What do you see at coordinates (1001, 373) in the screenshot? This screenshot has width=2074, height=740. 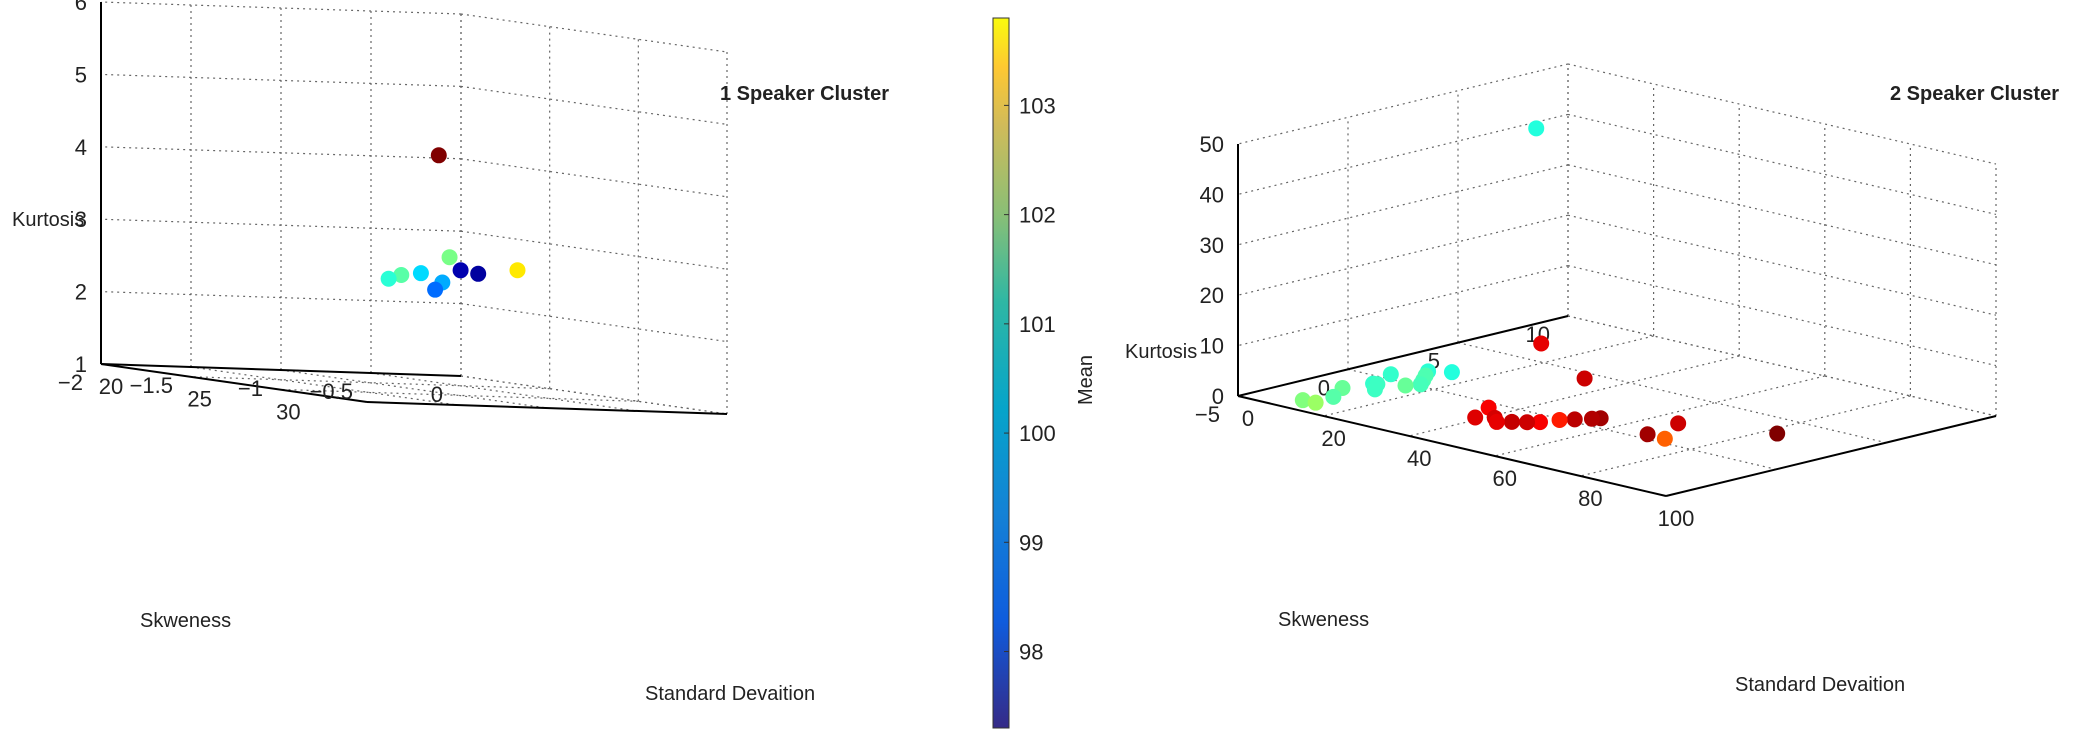 I see `colorbar-gradient` at bounding box center [1001, 373].